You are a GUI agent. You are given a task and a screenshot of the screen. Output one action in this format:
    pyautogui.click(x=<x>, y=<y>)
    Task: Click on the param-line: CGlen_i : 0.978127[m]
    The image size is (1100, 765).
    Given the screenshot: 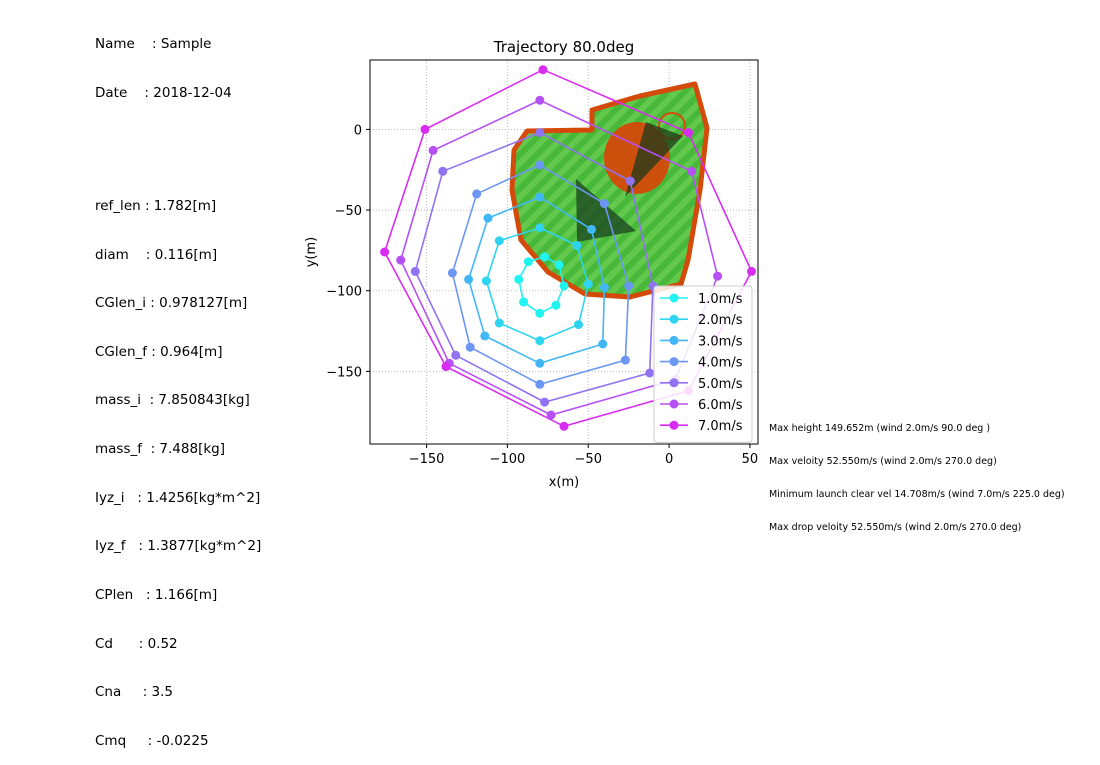 What is the action you would take?
    pyautogui.click(x=171, y=303)
    